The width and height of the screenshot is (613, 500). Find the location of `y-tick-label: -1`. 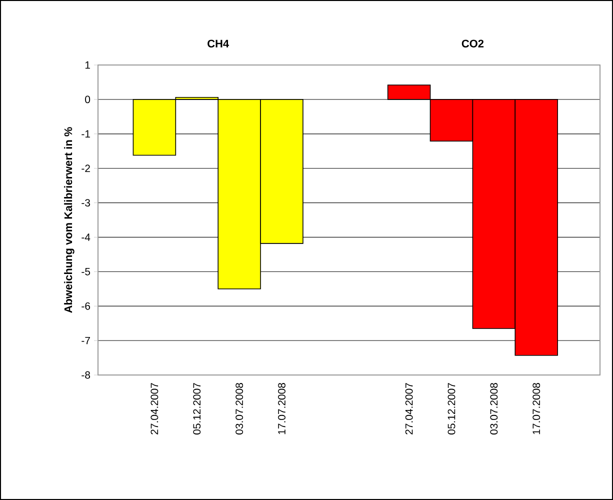

y-tick-label: -1 is located at coordinates (86, 134).